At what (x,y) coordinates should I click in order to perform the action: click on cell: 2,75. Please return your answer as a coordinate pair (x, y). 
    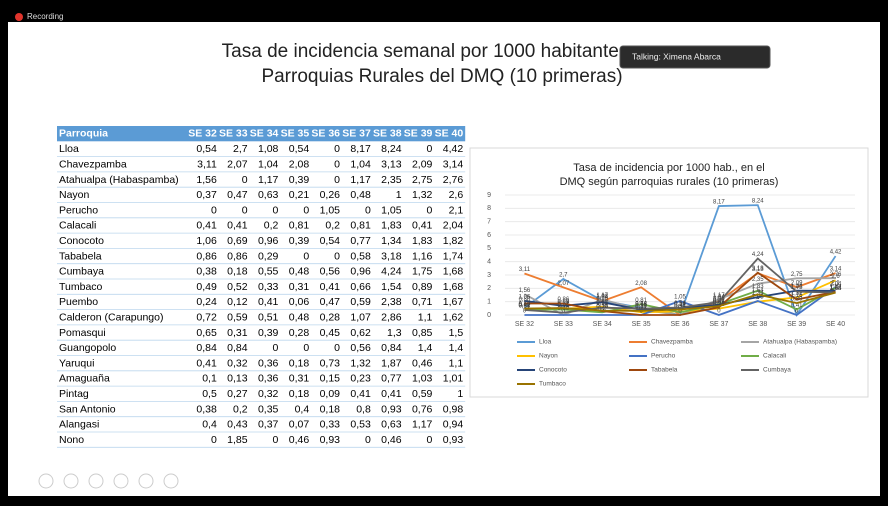
    Looking at the image, I should click on (422, 180).